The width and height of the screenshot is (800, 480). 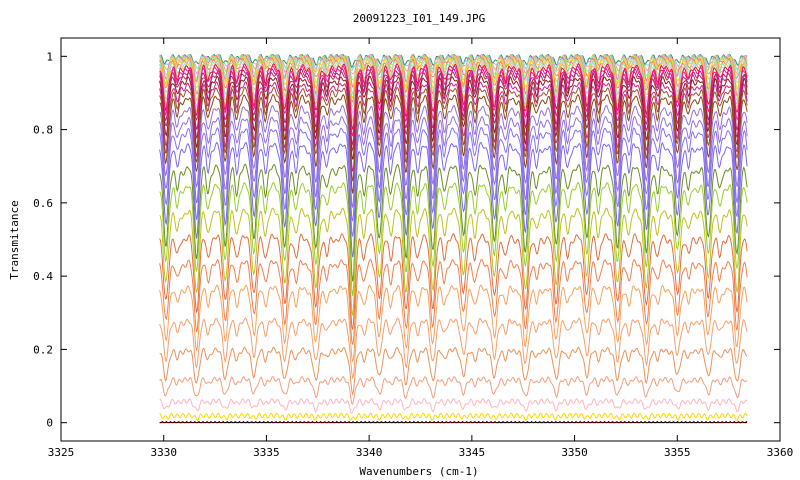 I want to click on x-axis-label: Wavenumbers (cm-1), so click(x=418, y=471).